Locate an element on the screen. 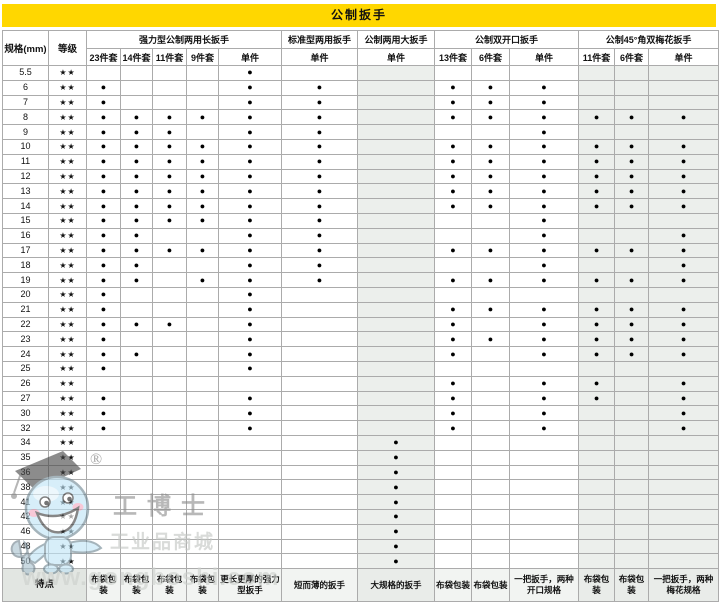 The image size is (720, 603). group-header-open-end-wrench: 公制双开口扳手 is located at coordinates (506, 39).